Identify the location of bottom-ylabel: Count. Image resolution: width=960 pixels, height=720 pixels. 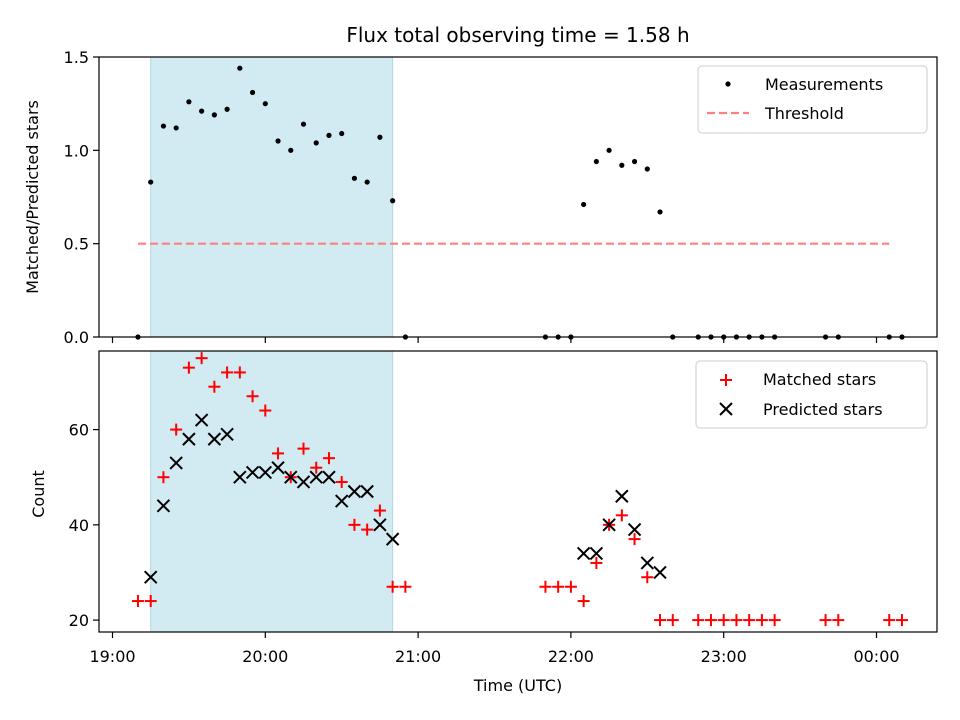
(38, 494).